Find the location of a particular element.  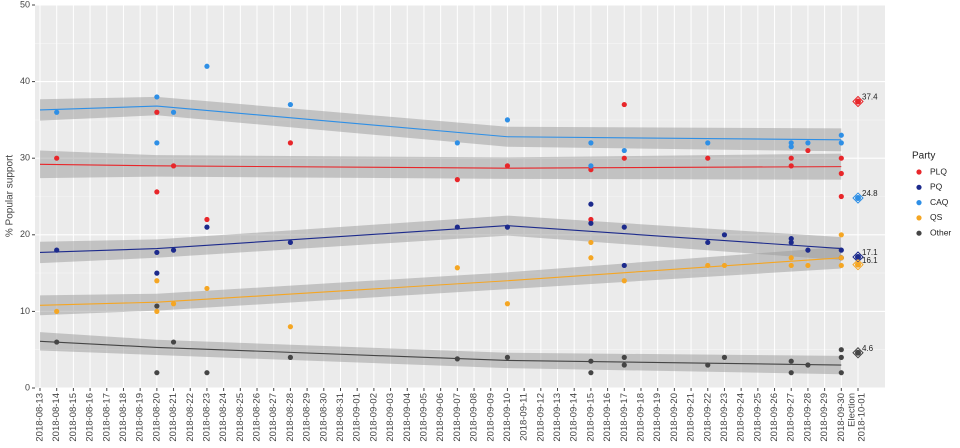

x-tick-label: 2018-08-22 is located at coordinates (190, 417).